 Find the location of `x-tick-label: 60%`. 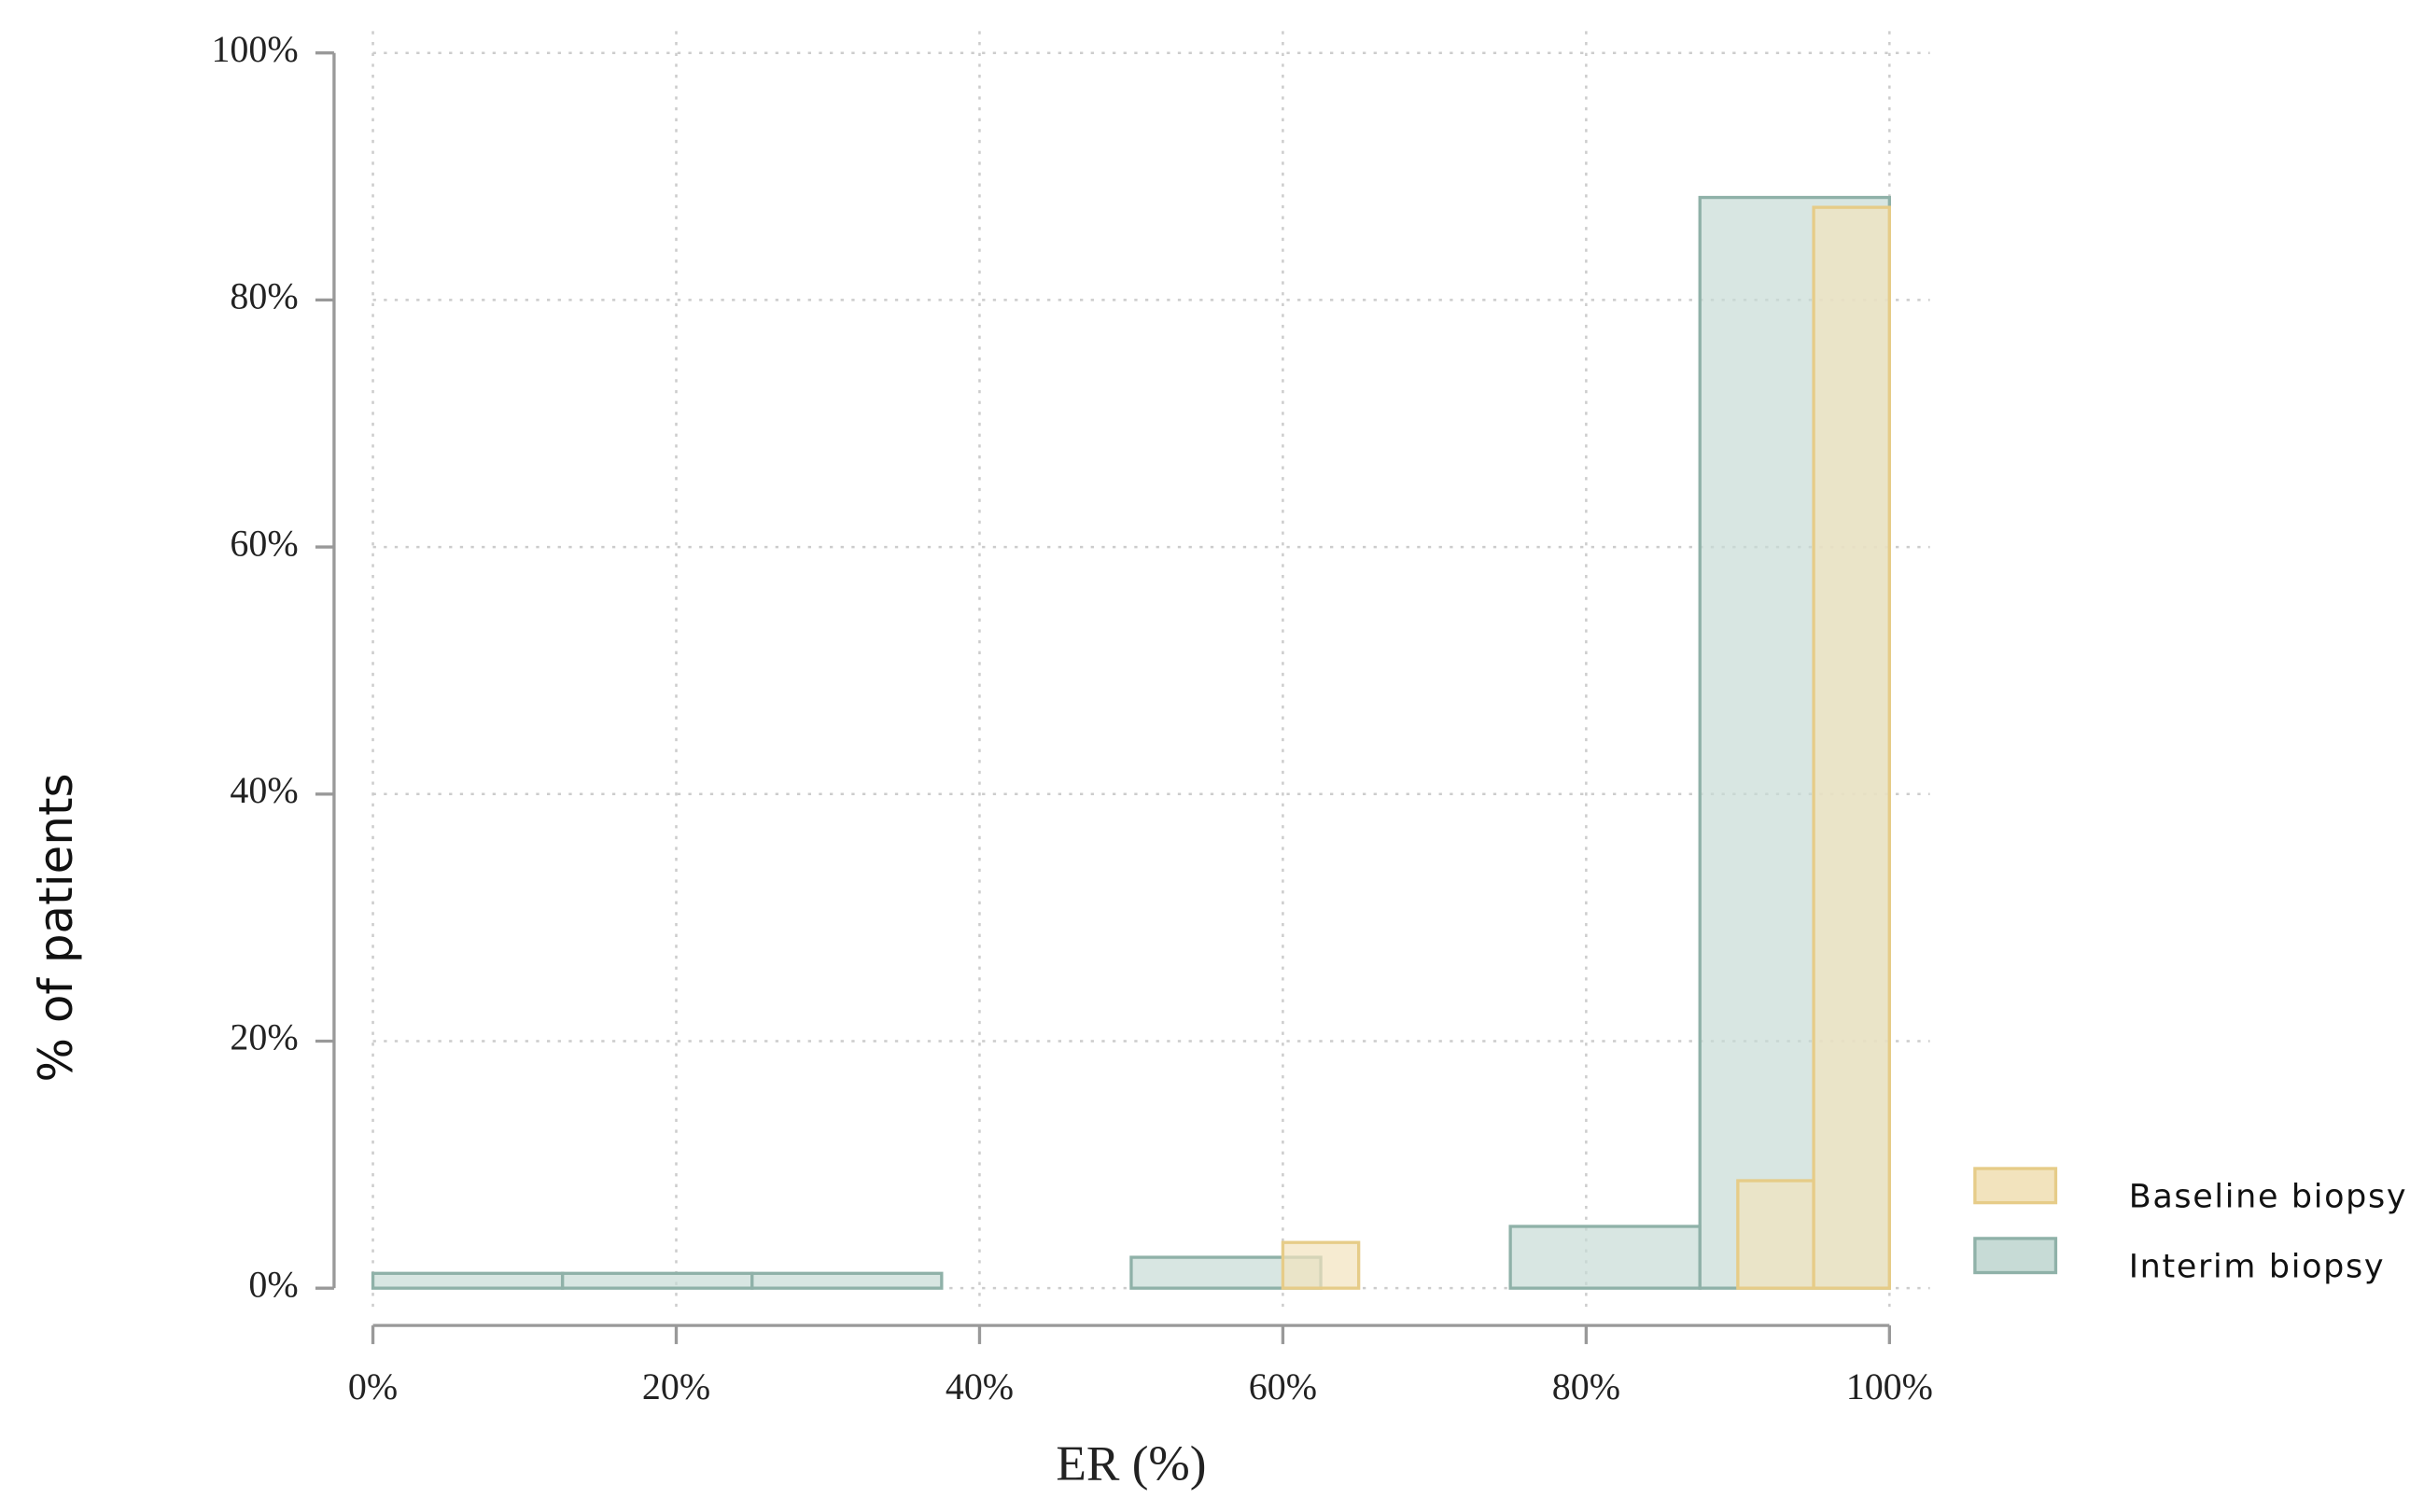

x-tick-label: 60% is located at coordinates (1283, 1386).